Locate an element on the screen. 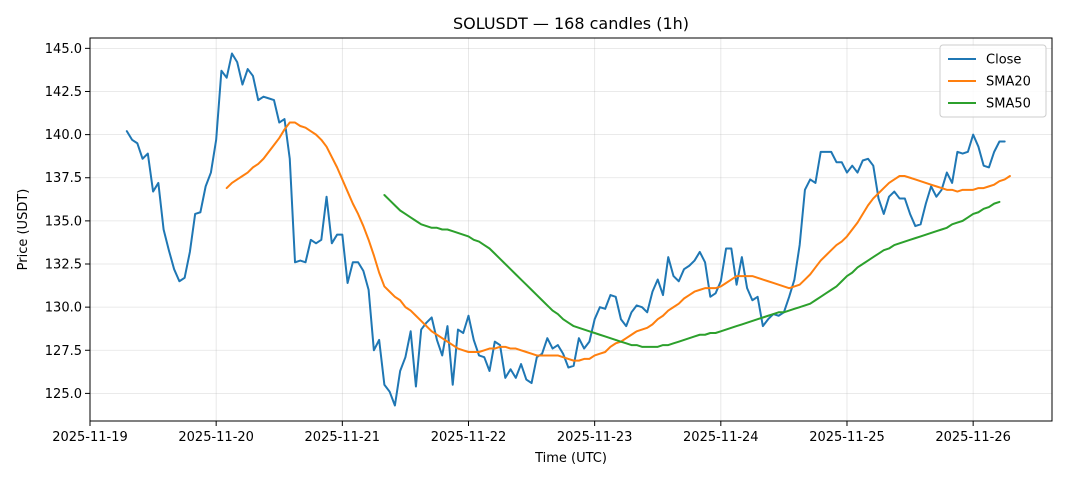  x-axis-title: Time (UTC) is located at coordinates (570, 458).